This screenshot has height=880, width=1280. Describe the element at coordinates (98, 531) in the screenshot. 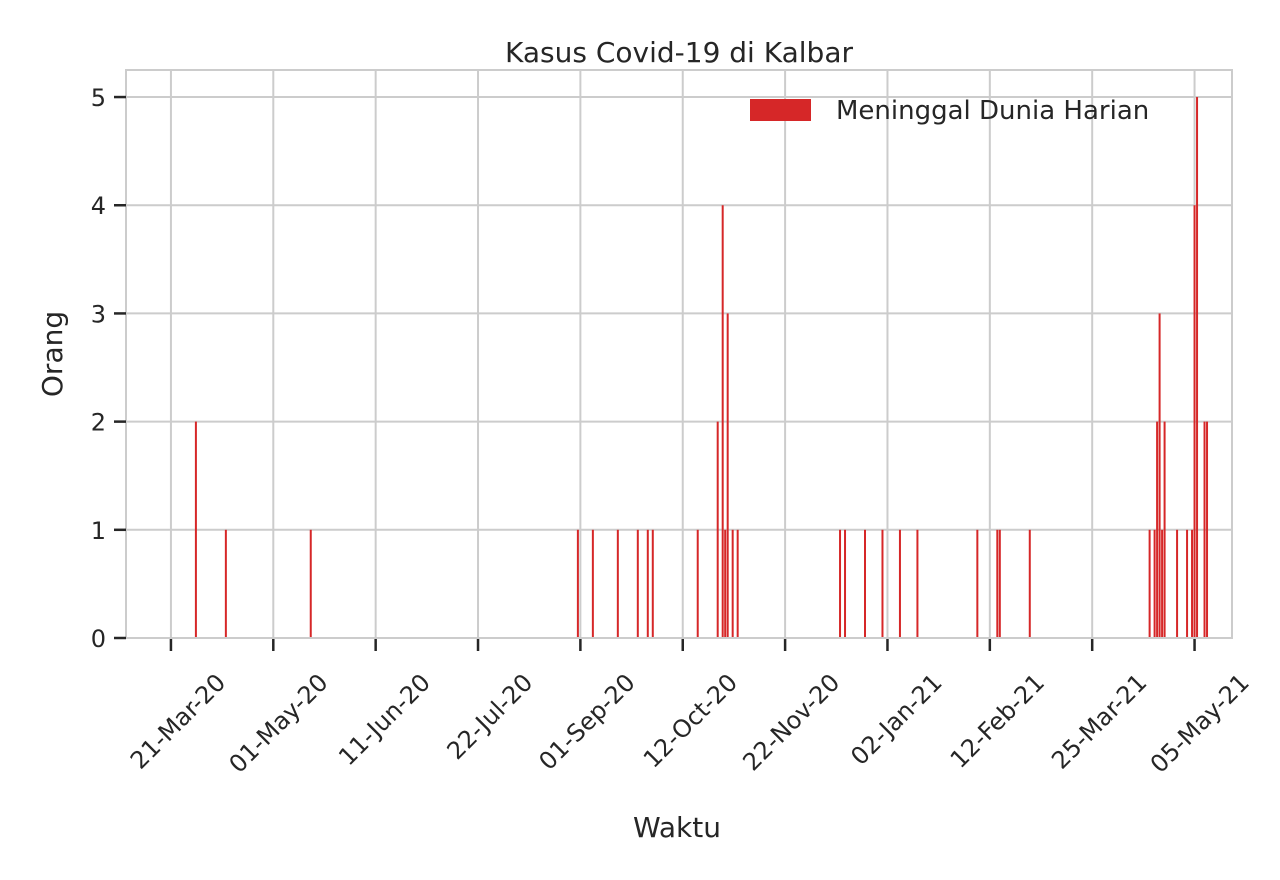

I see `y-tick-label: 1` at that location.